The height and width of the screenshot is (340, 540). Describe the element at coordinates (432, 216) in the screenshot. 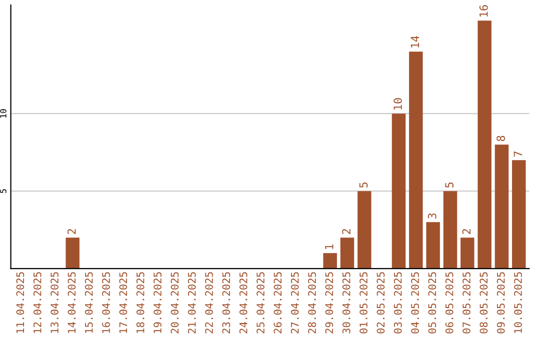

I see `data-label: 3` at that location.